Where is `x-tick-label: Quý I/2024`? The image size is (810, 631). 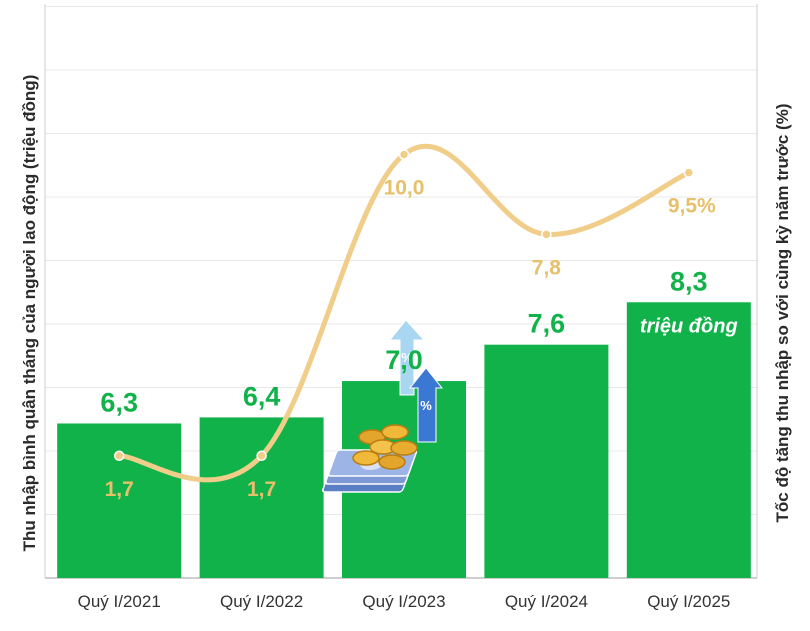
x-tick-label: Quý I/2024 is located at coordinates (546, 601).